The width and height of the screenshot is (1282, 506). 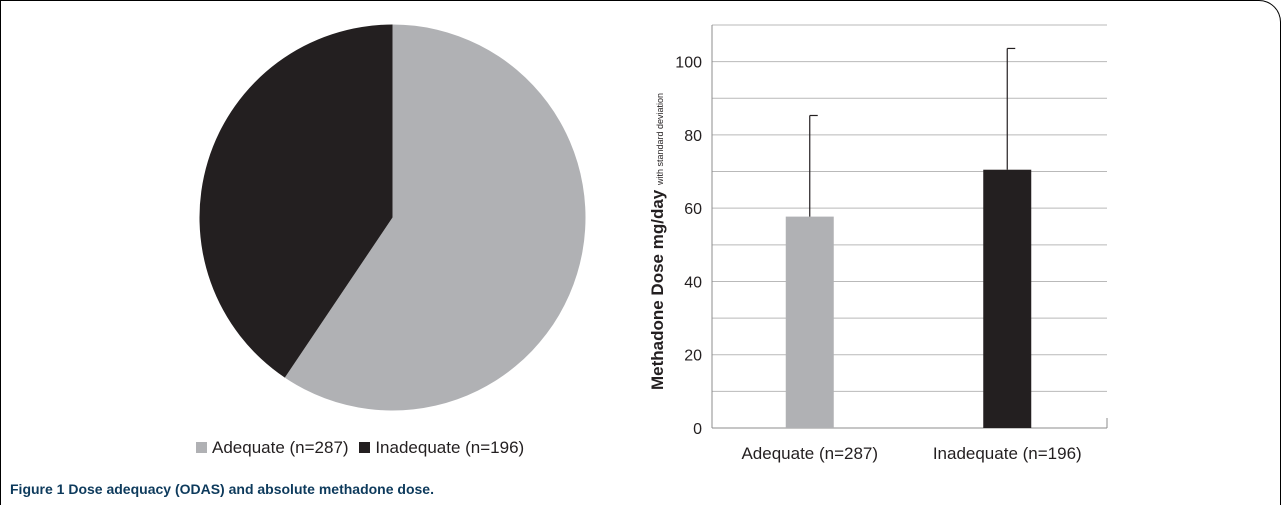 I want to click on legend-item-inadequate: Inadequate (n=196), so click(x=441, y=448).